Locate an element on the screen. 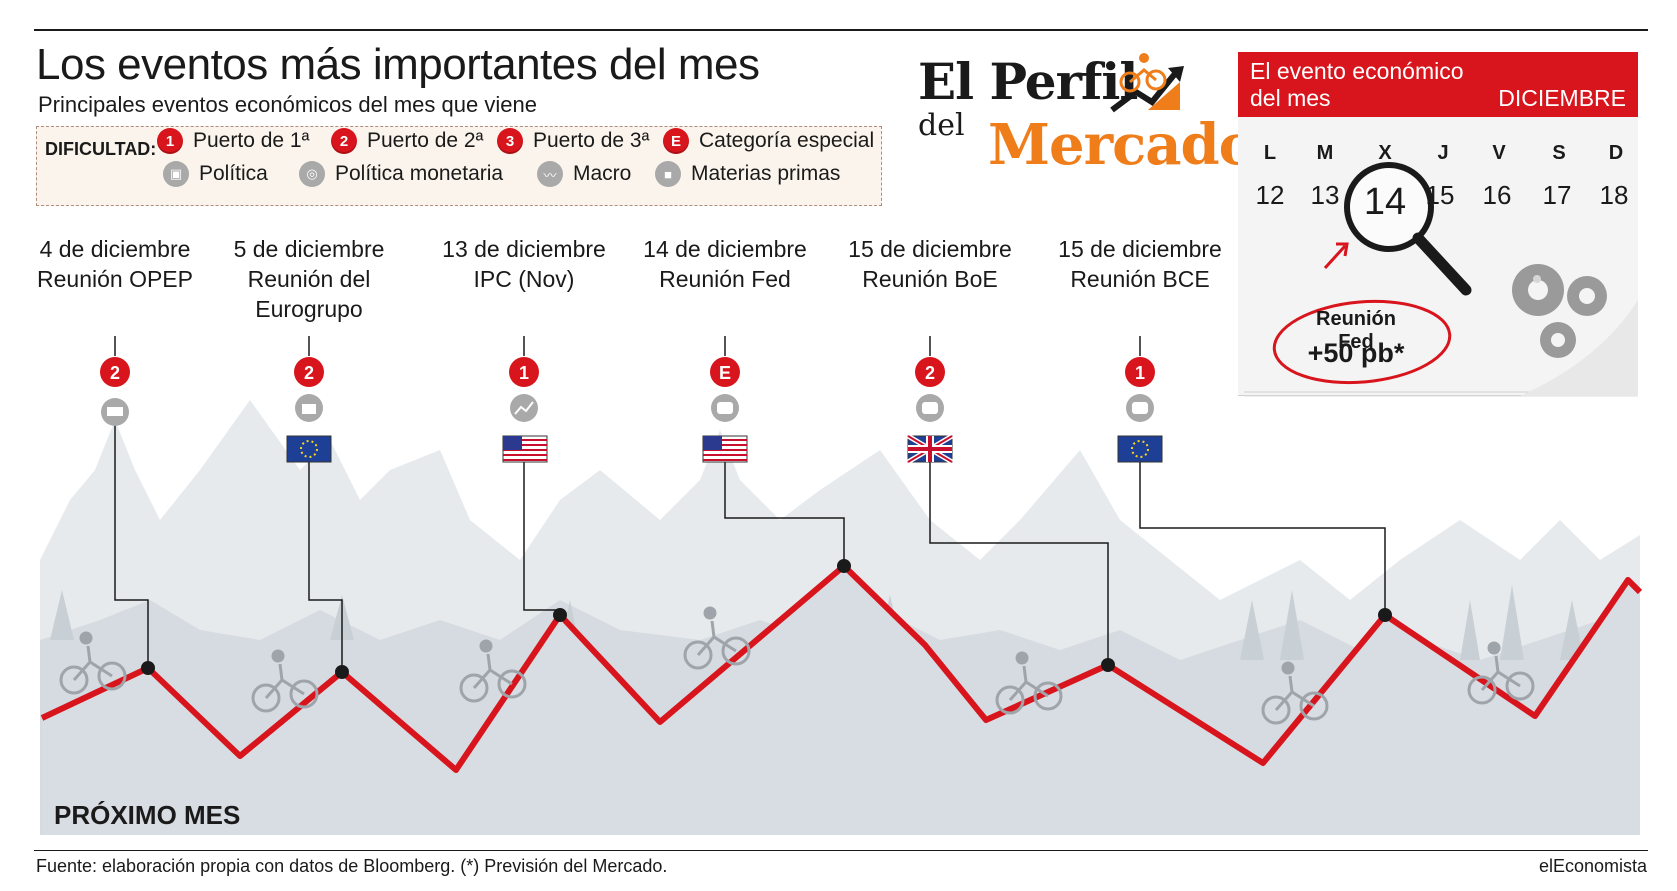 This screenshot has height=891, width=1677. route-markers is located at coordinates (766, 619).